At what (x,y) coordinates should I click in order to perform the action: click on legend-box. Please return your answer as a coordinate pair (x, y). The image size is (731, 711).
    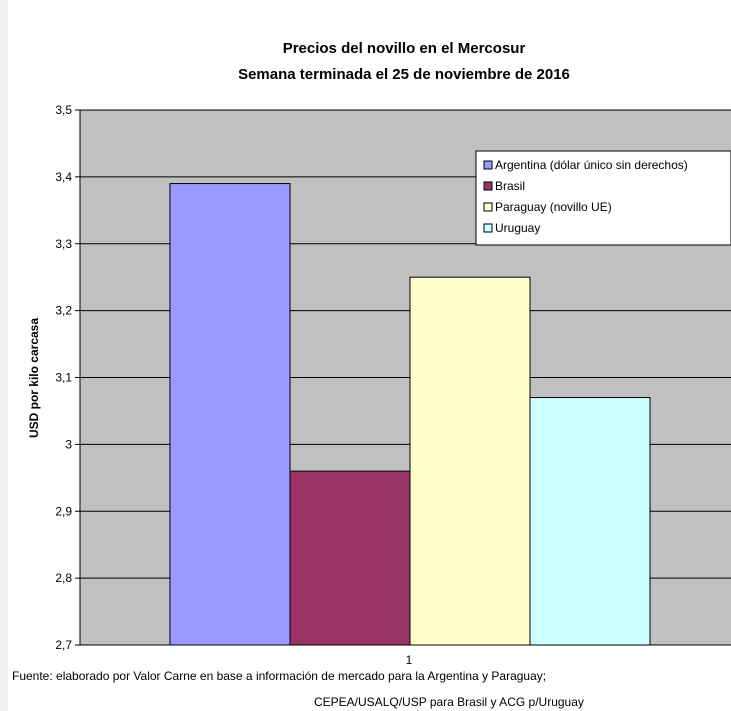
    Looking at the image, I should click on (603, 198).